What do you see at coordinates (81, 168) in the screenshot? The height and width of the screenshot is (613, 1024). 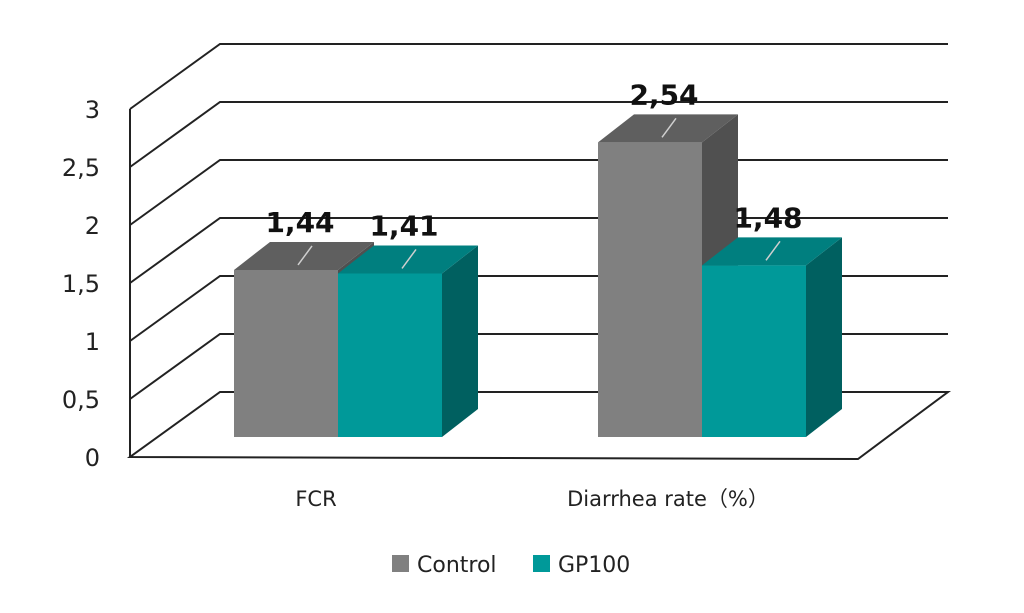 I see `y-tick-label: 2,5` at bounding box center [81, 168].